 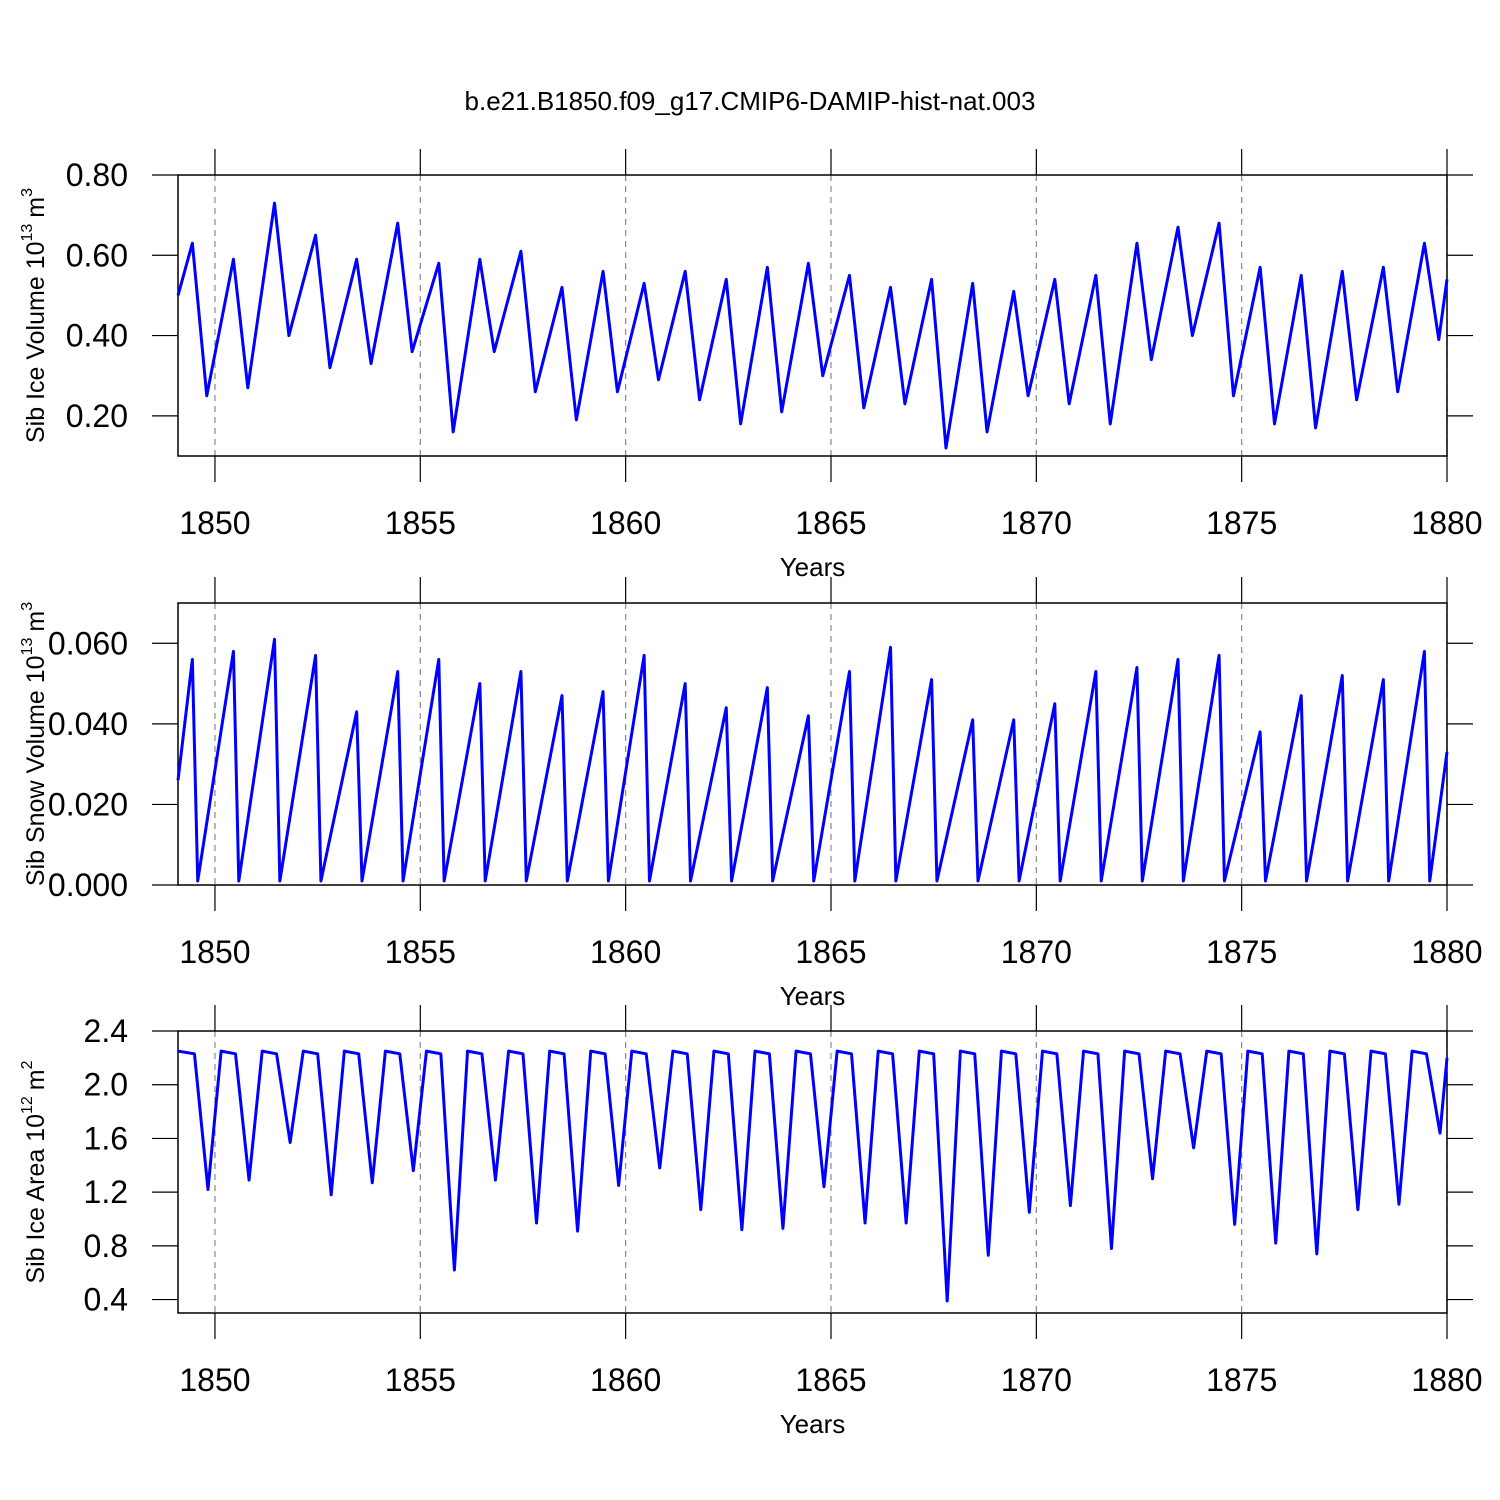 What do you see at coordinates (97, 175) in the screenshot?
I see `y-tick-label: 0.80` at bounding box center [97, 175].